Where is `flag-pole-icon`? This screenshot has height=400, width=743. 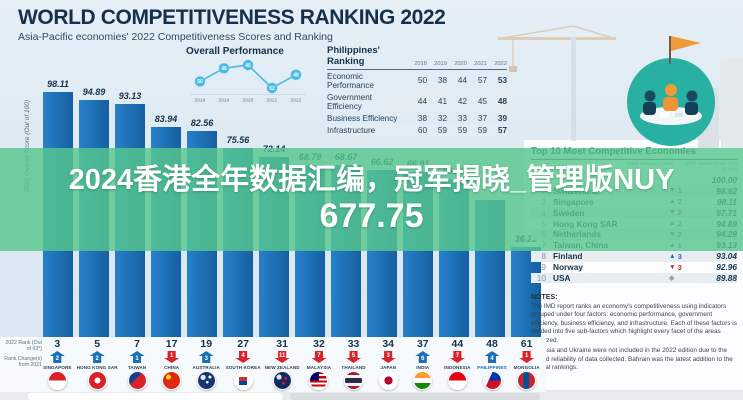 flag-pole-icon is located at coordinates (670, 50).